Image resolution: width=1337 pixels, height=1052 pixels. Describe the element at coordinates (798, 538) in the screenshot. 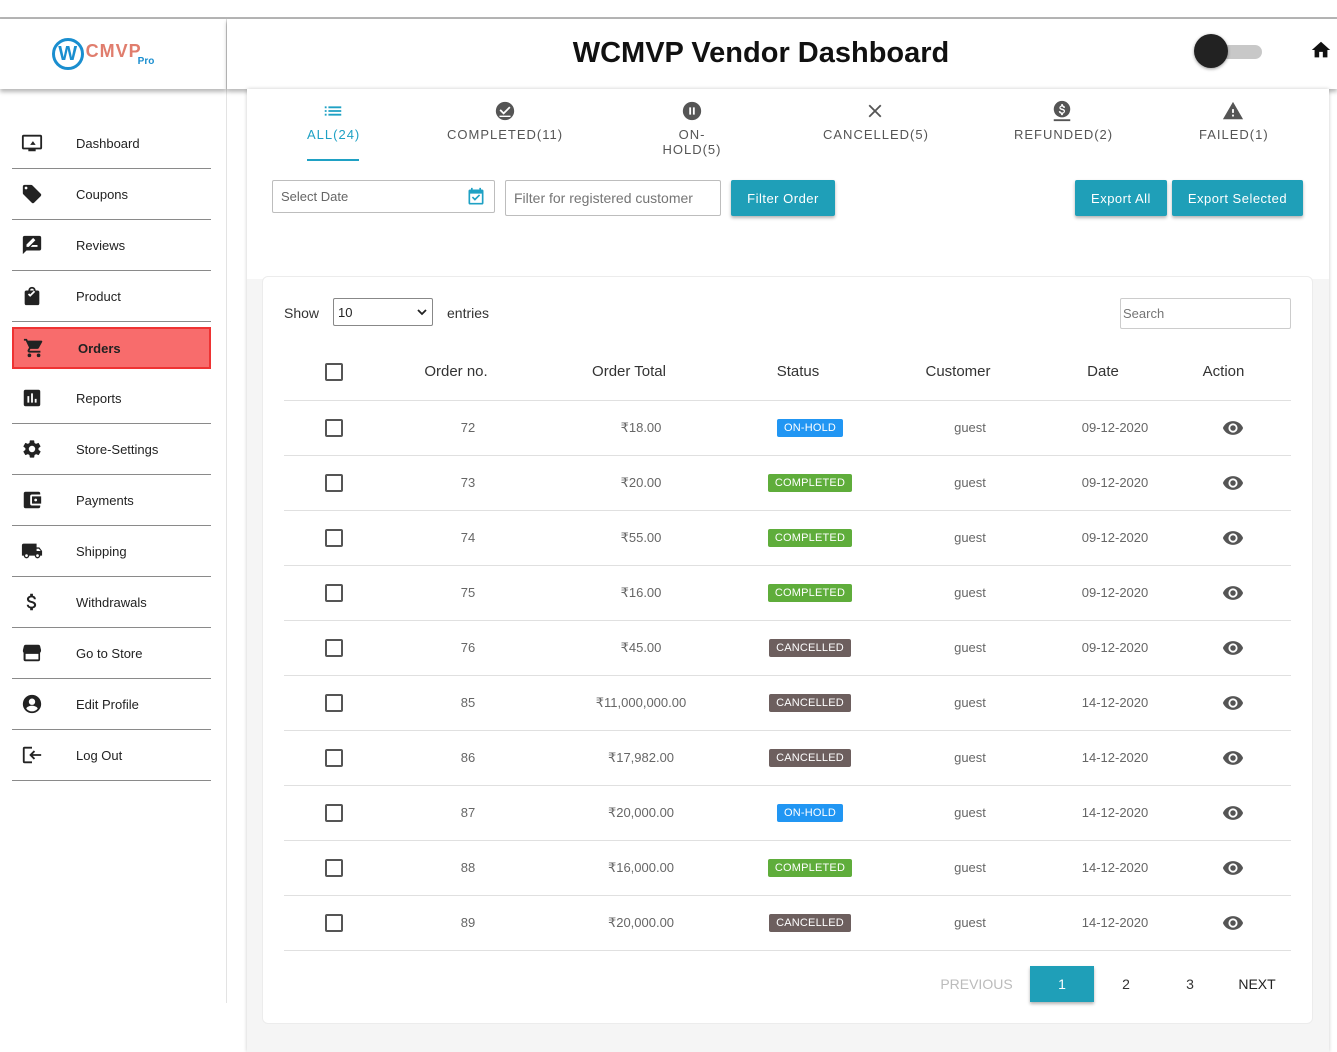

I see `status-cell: COMPLETED` at that location.